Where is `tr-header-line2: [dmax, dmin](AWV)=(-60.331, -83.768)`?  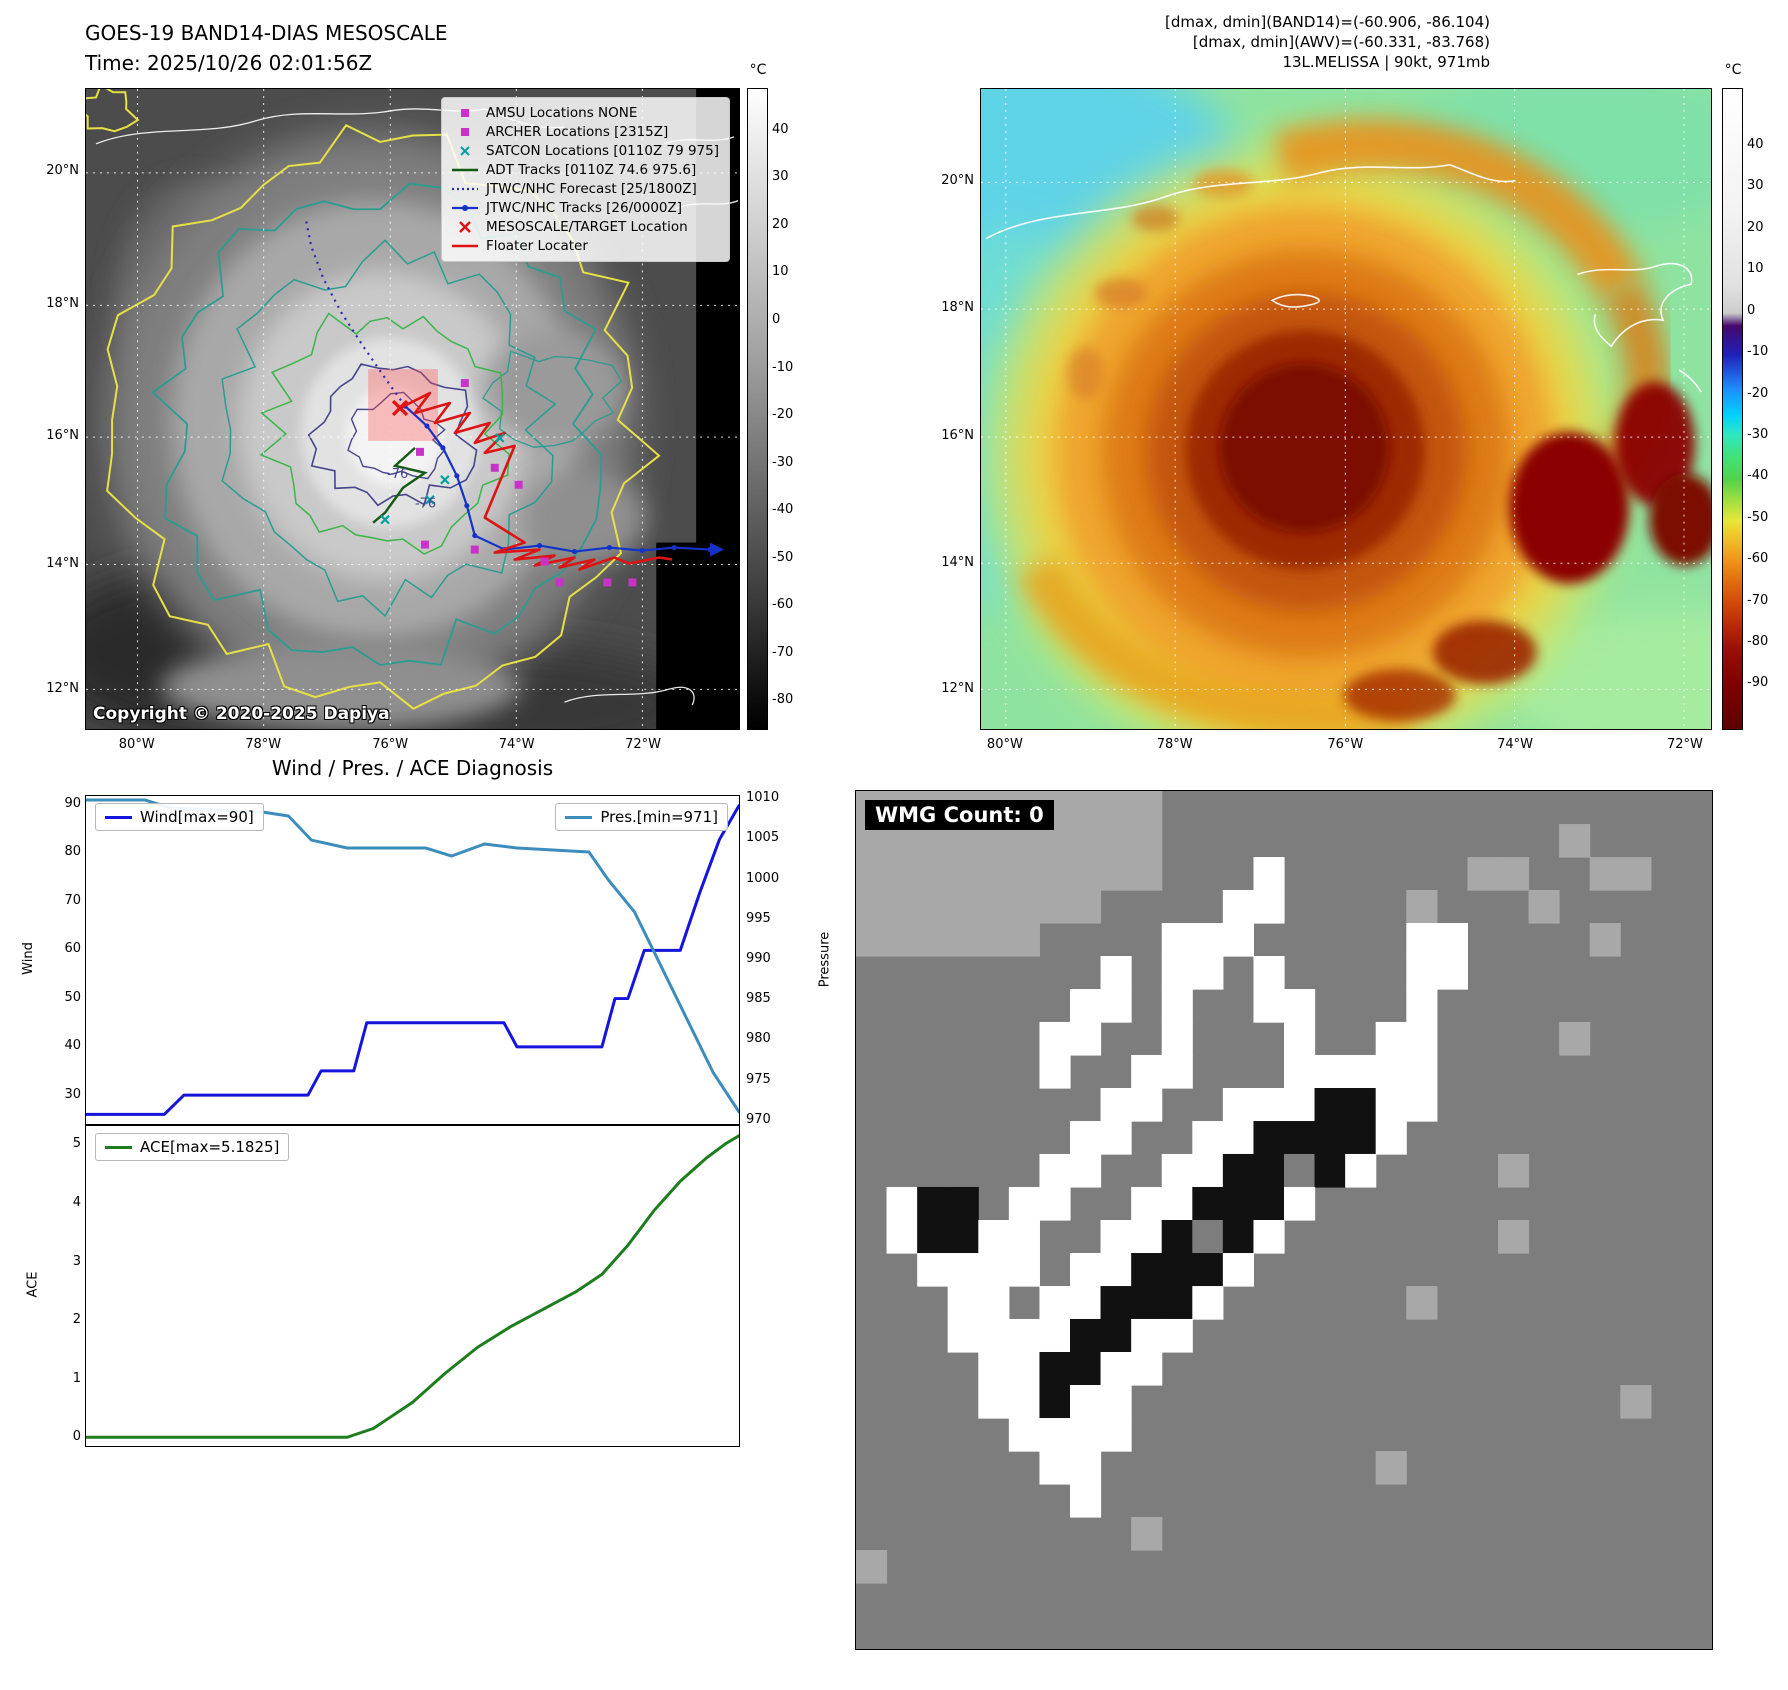
tr-header-line2: [dmax, dmin](AWV)=(-60.331, -83.768) is located at coordinates (1341, 42).